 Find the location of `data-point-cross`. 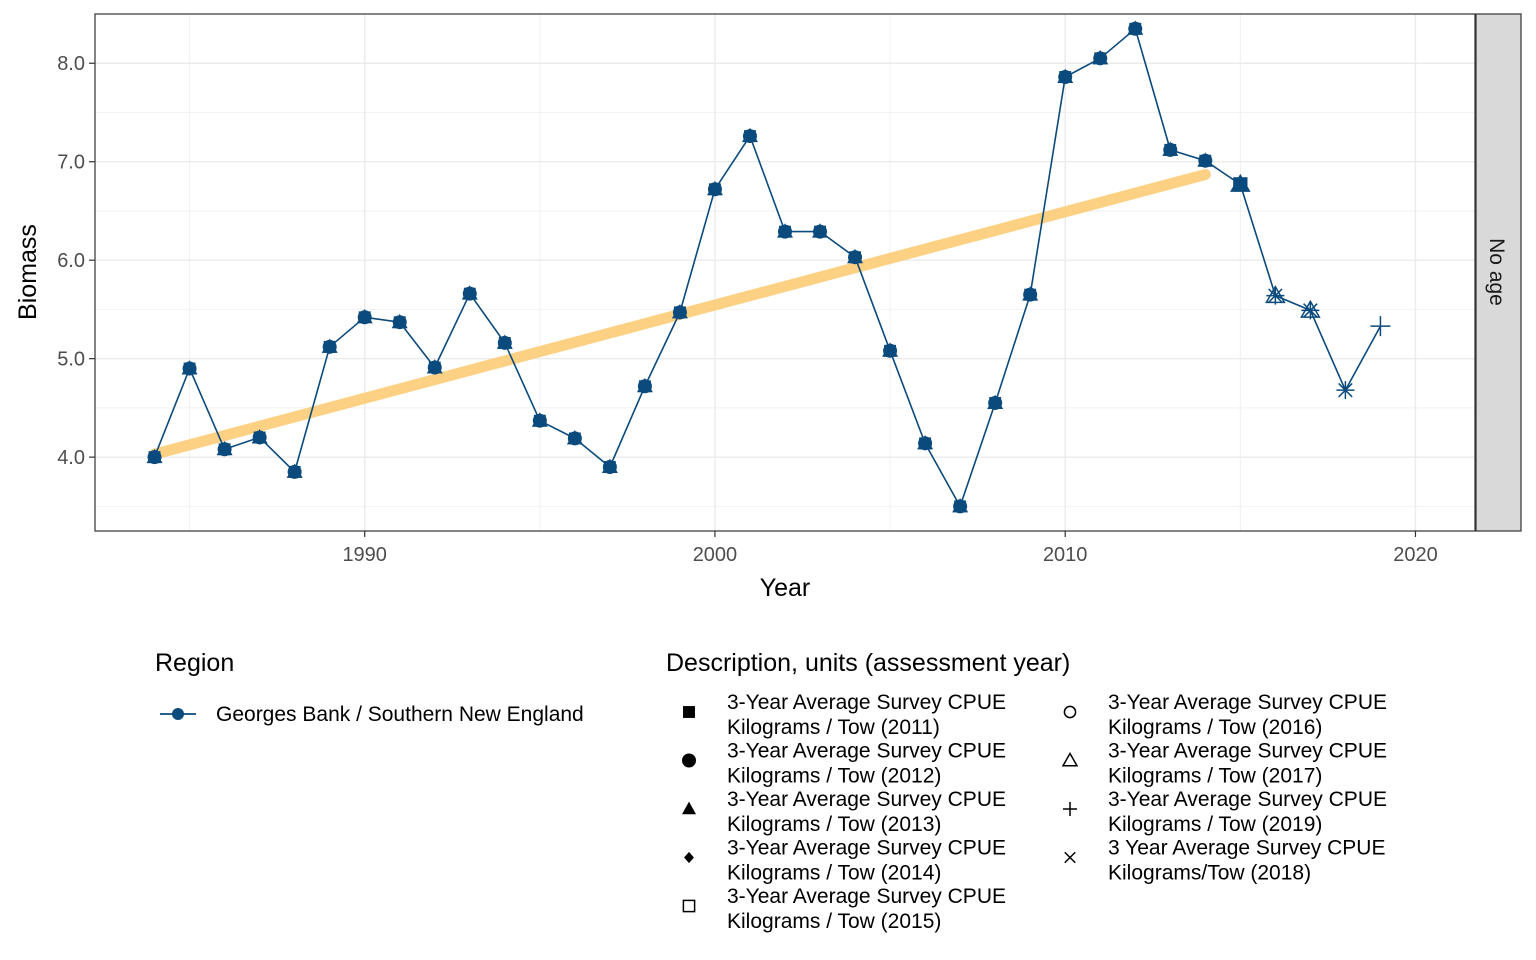

data-point-cross is located at coordinates (1310, 310).